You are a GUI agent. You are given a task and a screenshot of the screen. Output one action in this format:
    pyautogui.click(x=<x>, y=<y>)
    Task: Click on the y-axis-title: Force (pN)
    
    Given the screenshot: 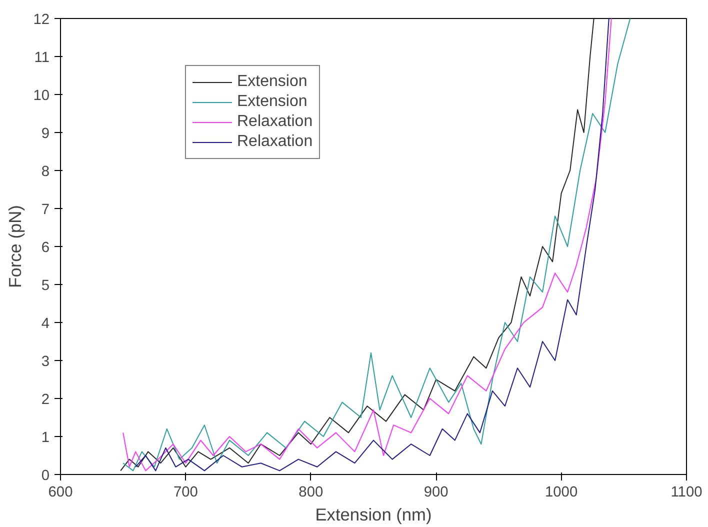 What is the action you would take?
    pyautogui.click(x=15, y=246)
    